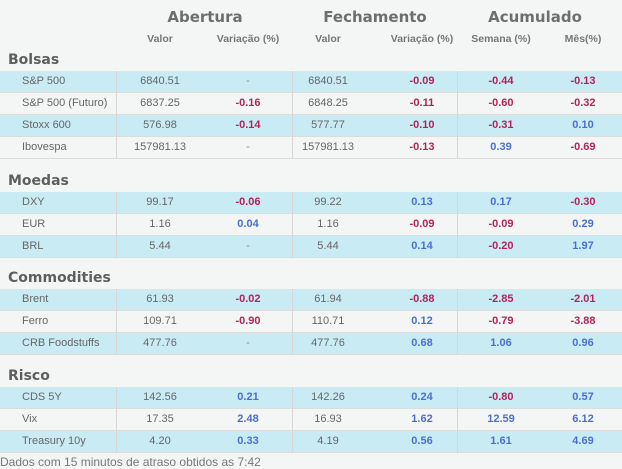 Image resolution: width=622 pixels, height=469 pixels. What do you see at coordinates (501, 343) in the screenshot?
I see `change-cell: 1.06` at bounding box center [501, 343].